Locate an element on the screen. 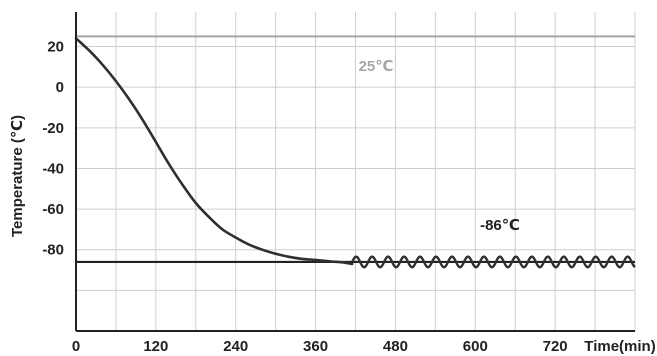 The image size is (657, 356). x-axis-label: Time(min) is located at coordinates (619, 346).